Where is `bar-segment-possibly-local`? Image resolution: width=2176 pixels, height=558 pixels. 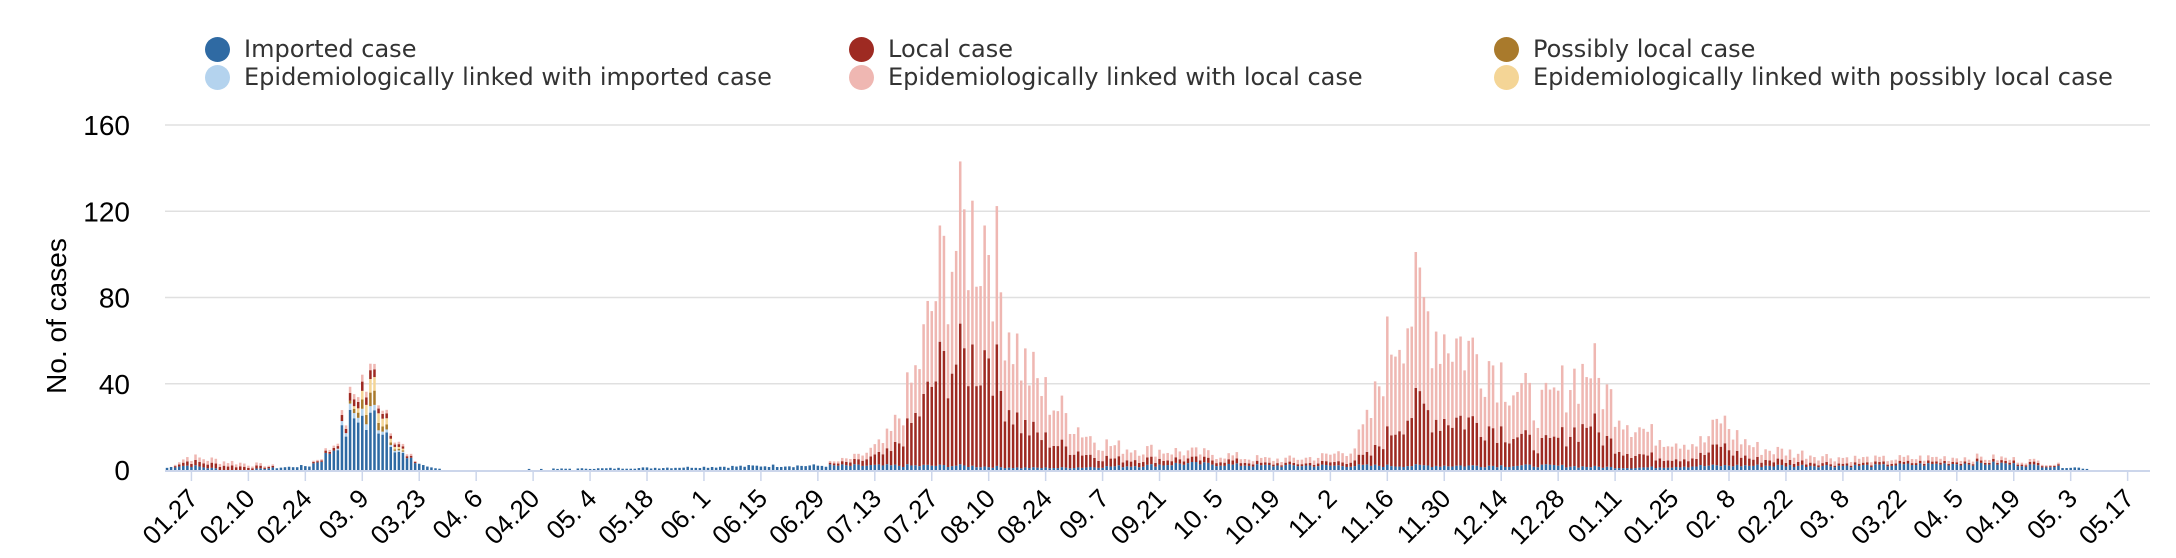 bar-segment-possibly-local is located at coordinates (350, 402).